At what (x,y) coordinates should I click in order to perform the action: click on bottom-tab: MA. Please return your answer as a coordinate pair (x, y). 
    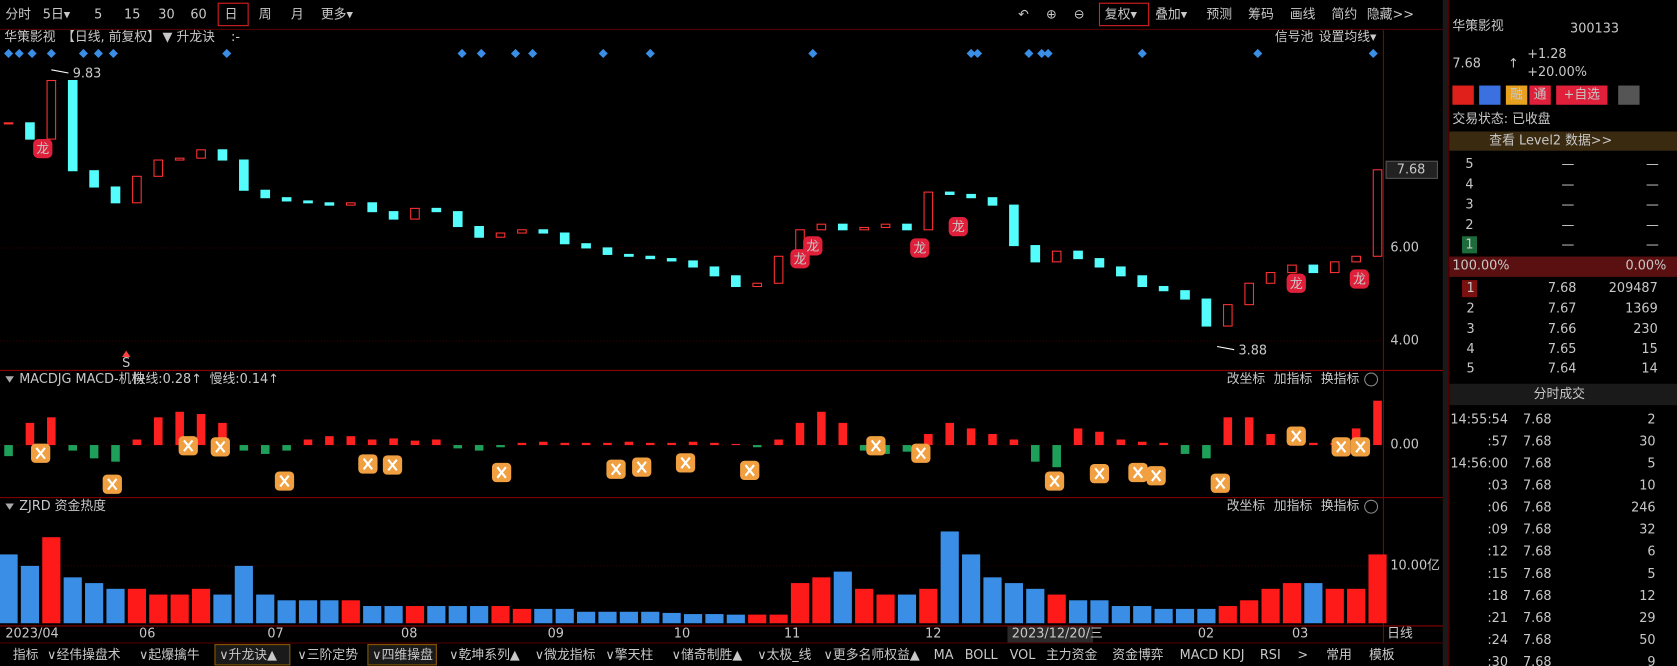
    Looking at the image, I should click on (944, 655).